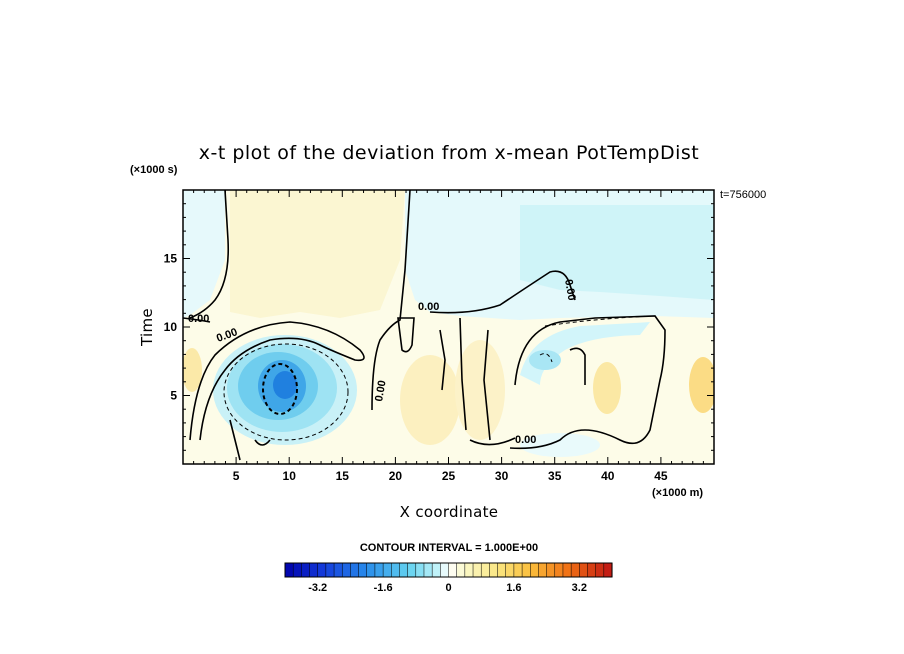 The height and width of the screenshot is (654, 904). Describe the element at coordinates (608, 476) in the screenshot. I see `x-tick-label: 40` at that location.